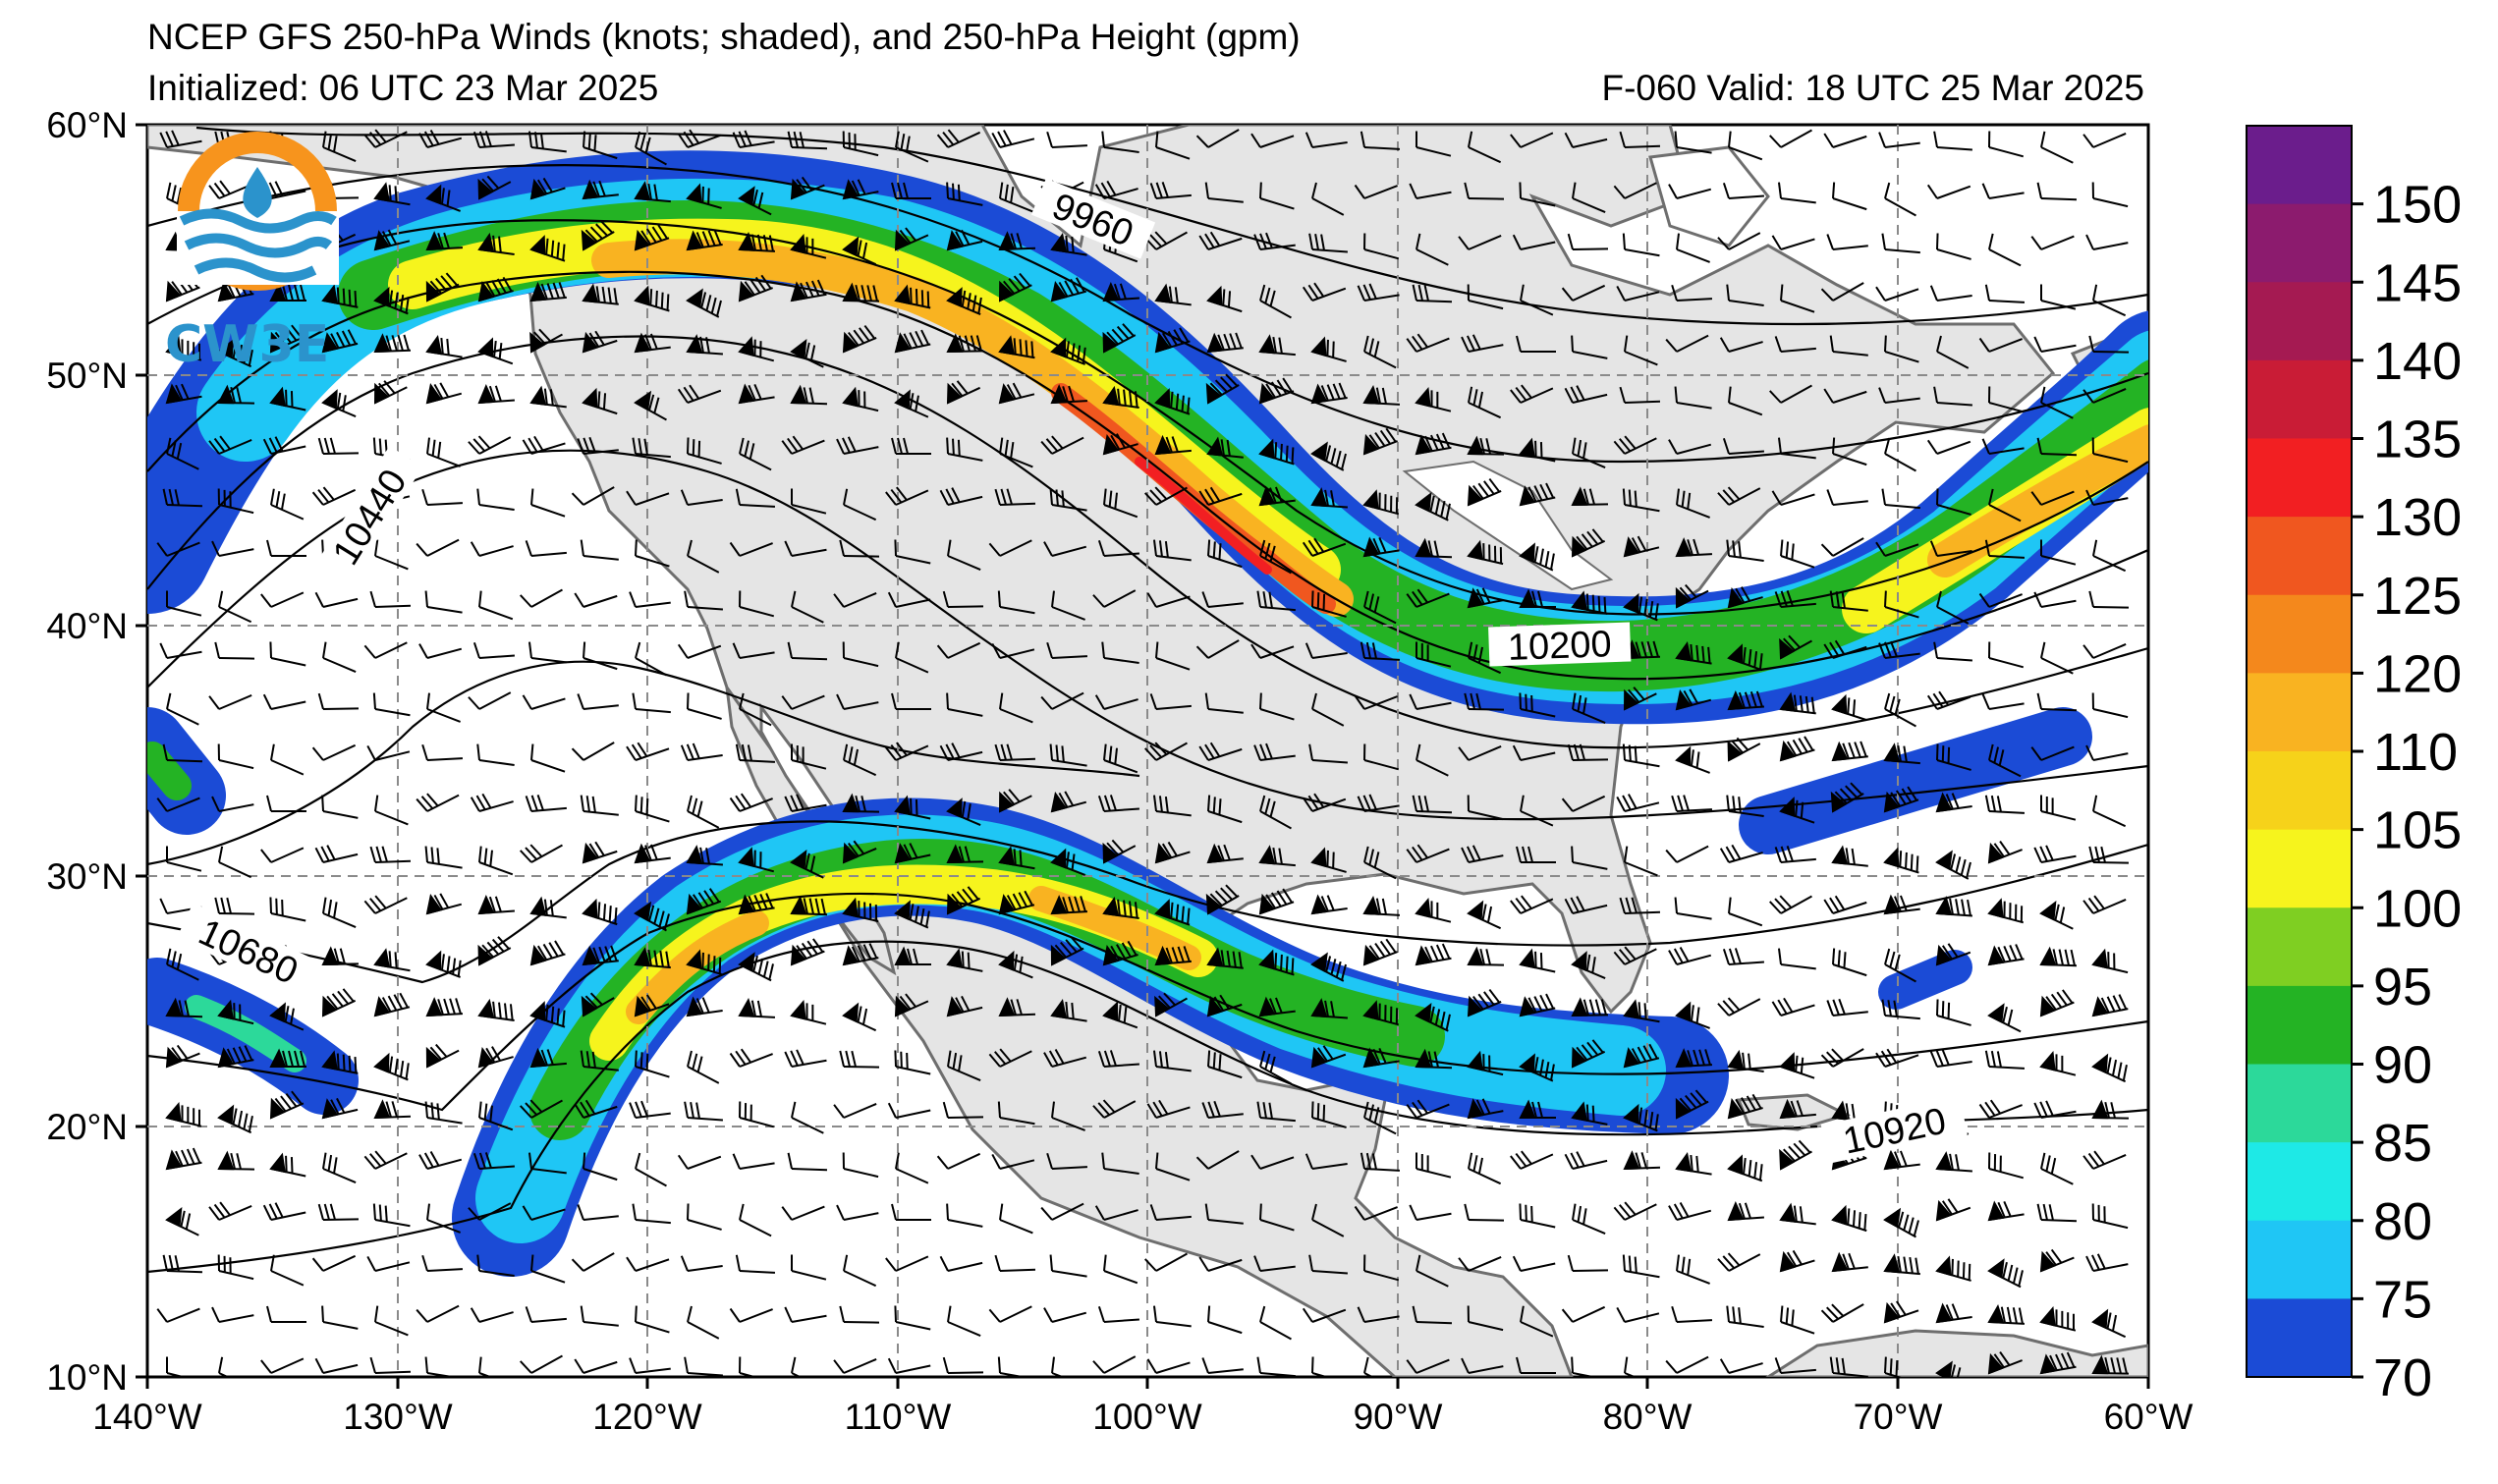 This screenshot has height=1484, width=2498. What do you see at coordinates (1171, 226) in the screenshot?
I see `height-contour` at bounding box center [1171, 226].